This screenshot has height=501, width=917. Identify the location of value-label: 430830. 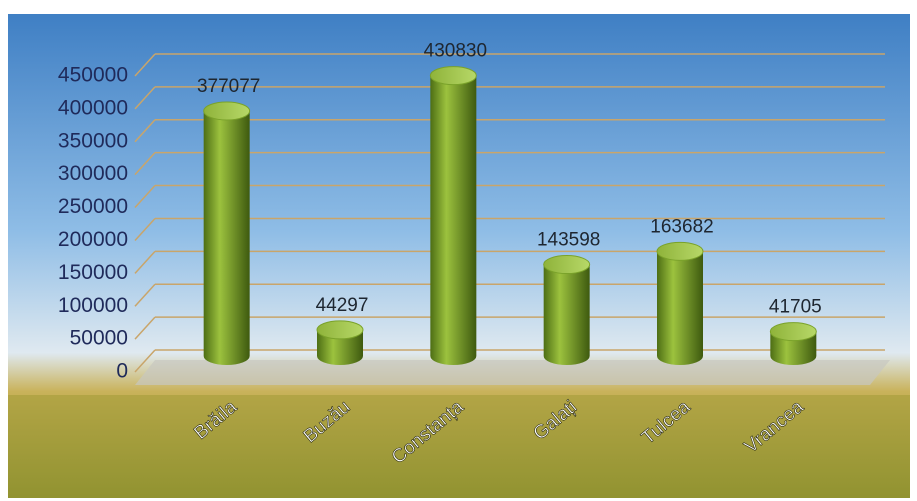
(455, 51).